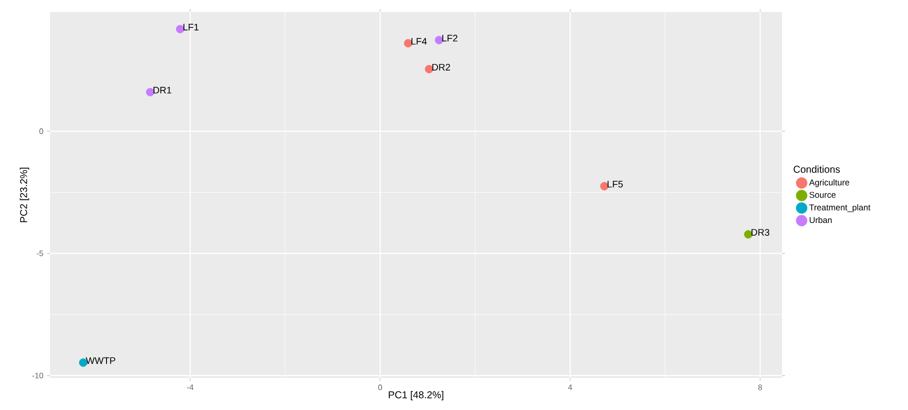 This screenshot has width=908, height=410. Describe the element at coordinates (829, 183) in the screenshot. I see `legend-label: Agriculture` at that location.